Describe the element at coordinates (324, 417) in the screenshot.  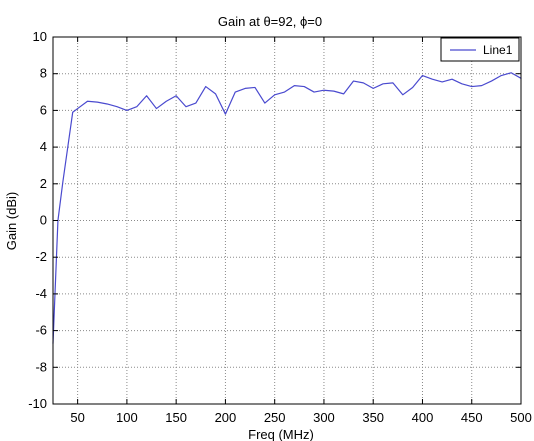
I see `x-tick-label: 300` at that location.